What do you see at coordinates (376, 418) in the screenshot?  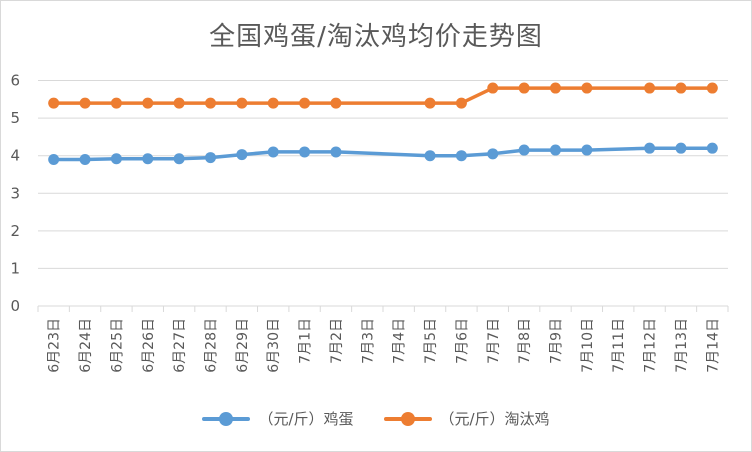 I see `legend: （元/斤）鸡蛋 （元/斤）淘汰鸡` at bounding box center [376, 418].